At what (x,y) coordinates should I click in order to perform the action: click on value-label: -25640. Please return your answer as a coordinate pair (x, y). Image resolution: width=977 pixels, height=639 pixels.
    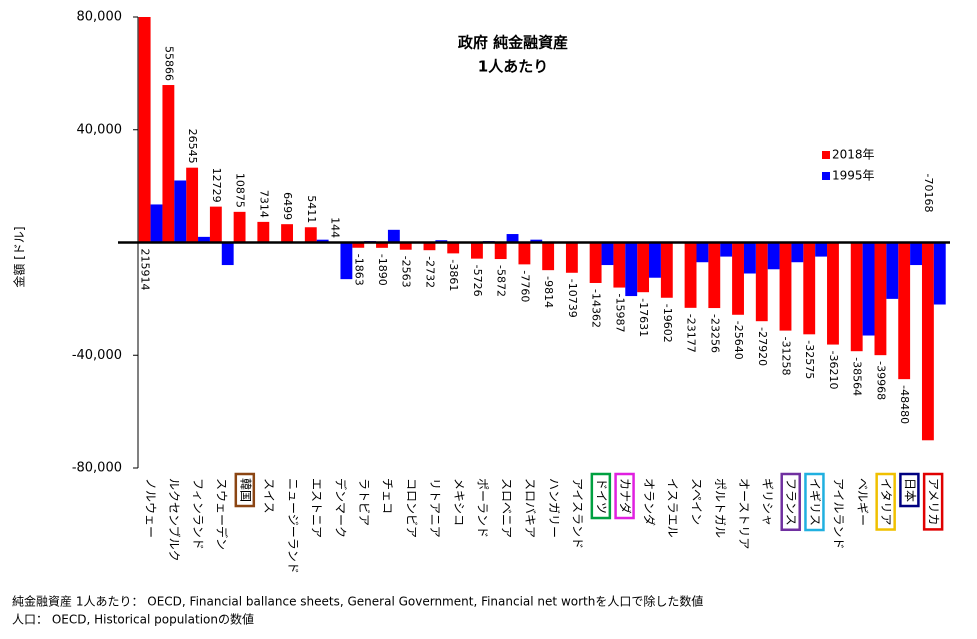
    Looking at the image, I should click on (738, 340).